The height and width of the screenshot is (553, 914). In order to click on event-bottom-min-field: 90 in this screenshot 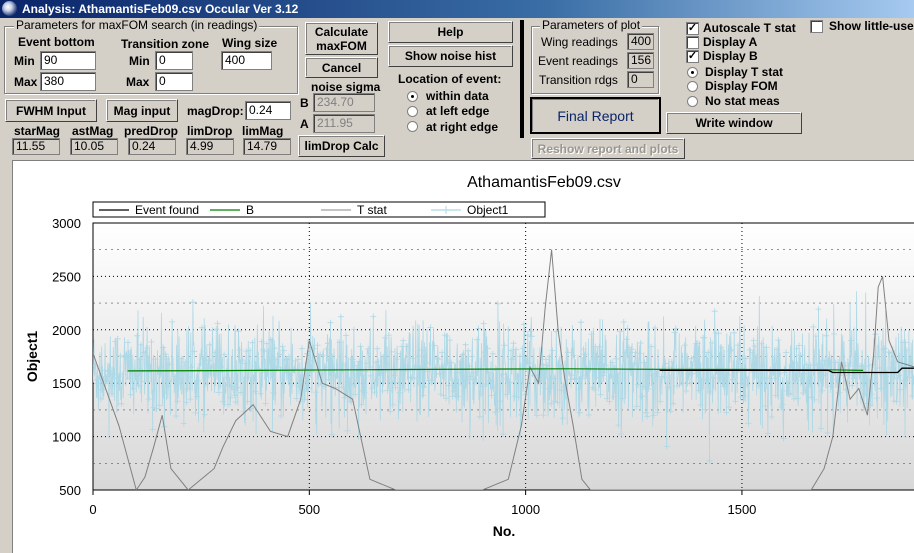, I will do `click(68, 60)`.